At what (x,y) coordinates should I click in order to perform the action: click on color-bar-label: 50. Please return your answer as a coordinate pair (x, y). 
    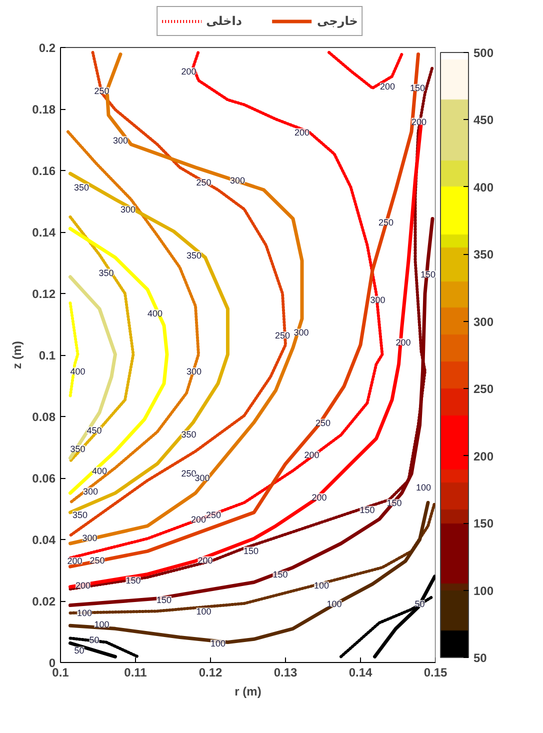
    Looking at the image, I should click on (481, 658).